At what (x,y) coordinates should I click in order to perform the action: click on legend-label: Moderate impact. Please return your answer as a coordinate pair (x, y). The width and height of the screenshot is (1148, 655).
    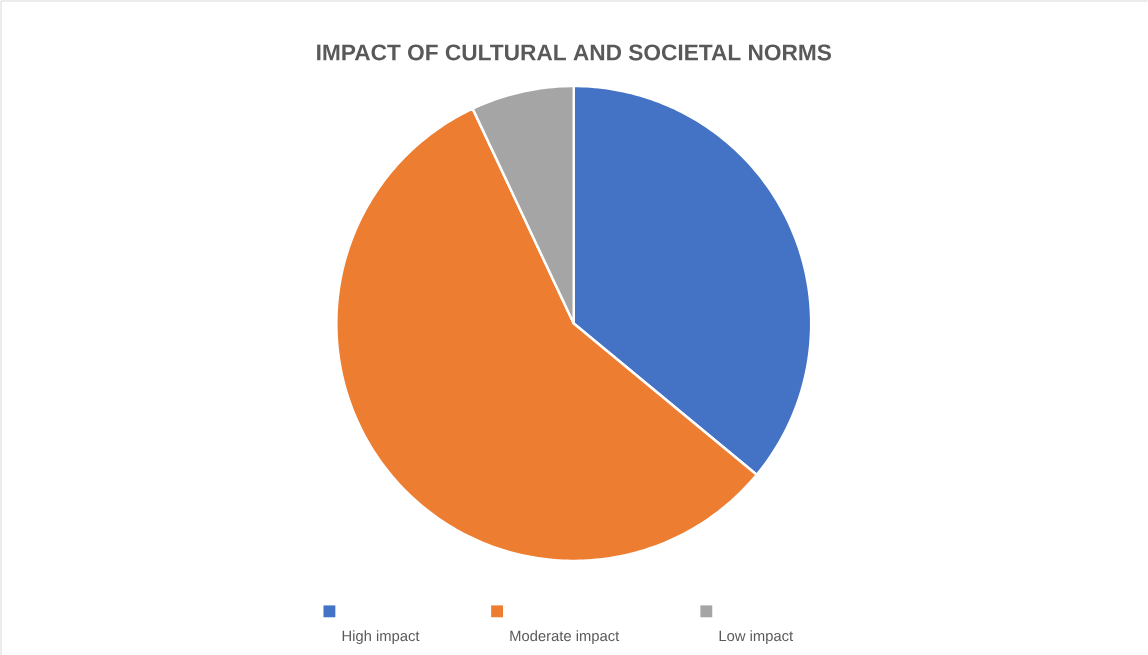
    Looking at the image, I should click on (565, 637).